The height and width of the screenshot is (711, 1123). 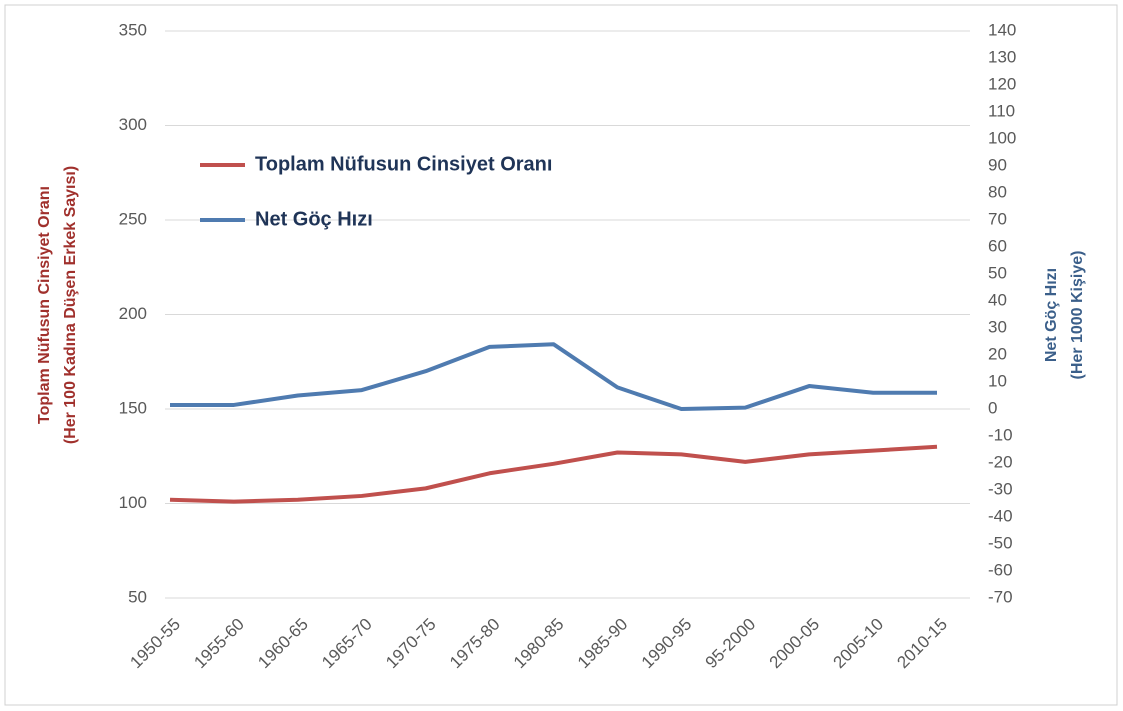 I want to click on legend-label: Net Göç Hızı, so click(x=314, y=219).